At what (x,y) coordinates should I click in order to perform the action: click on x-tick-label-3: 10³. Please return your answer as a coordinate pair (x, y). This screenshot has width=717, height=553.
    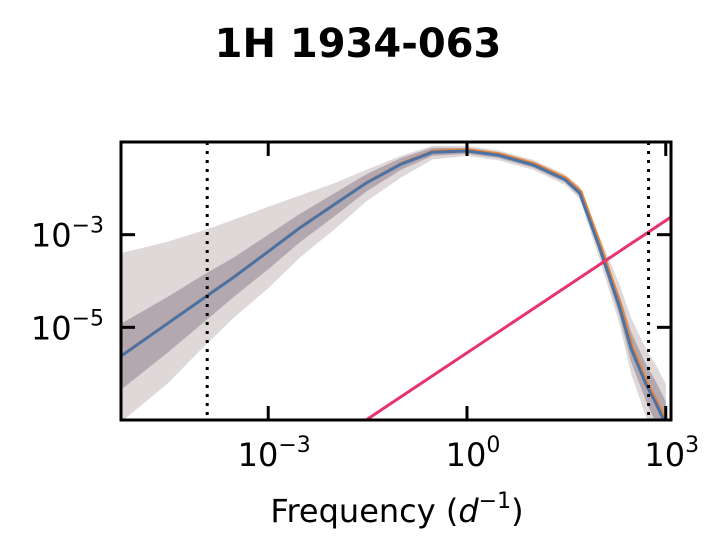
    Looking at the image, I should click on (671, 453).